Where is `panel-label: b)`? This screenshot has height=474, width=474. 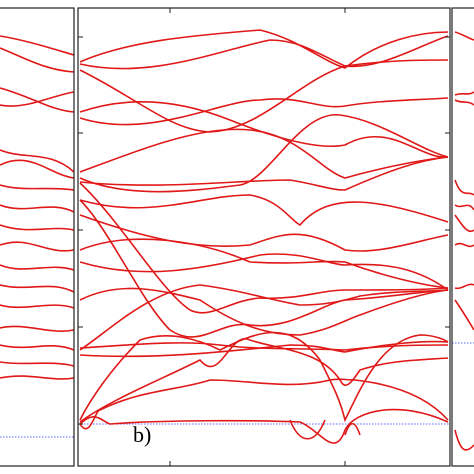
panel-label: b) is located at coordinates (142, 434).